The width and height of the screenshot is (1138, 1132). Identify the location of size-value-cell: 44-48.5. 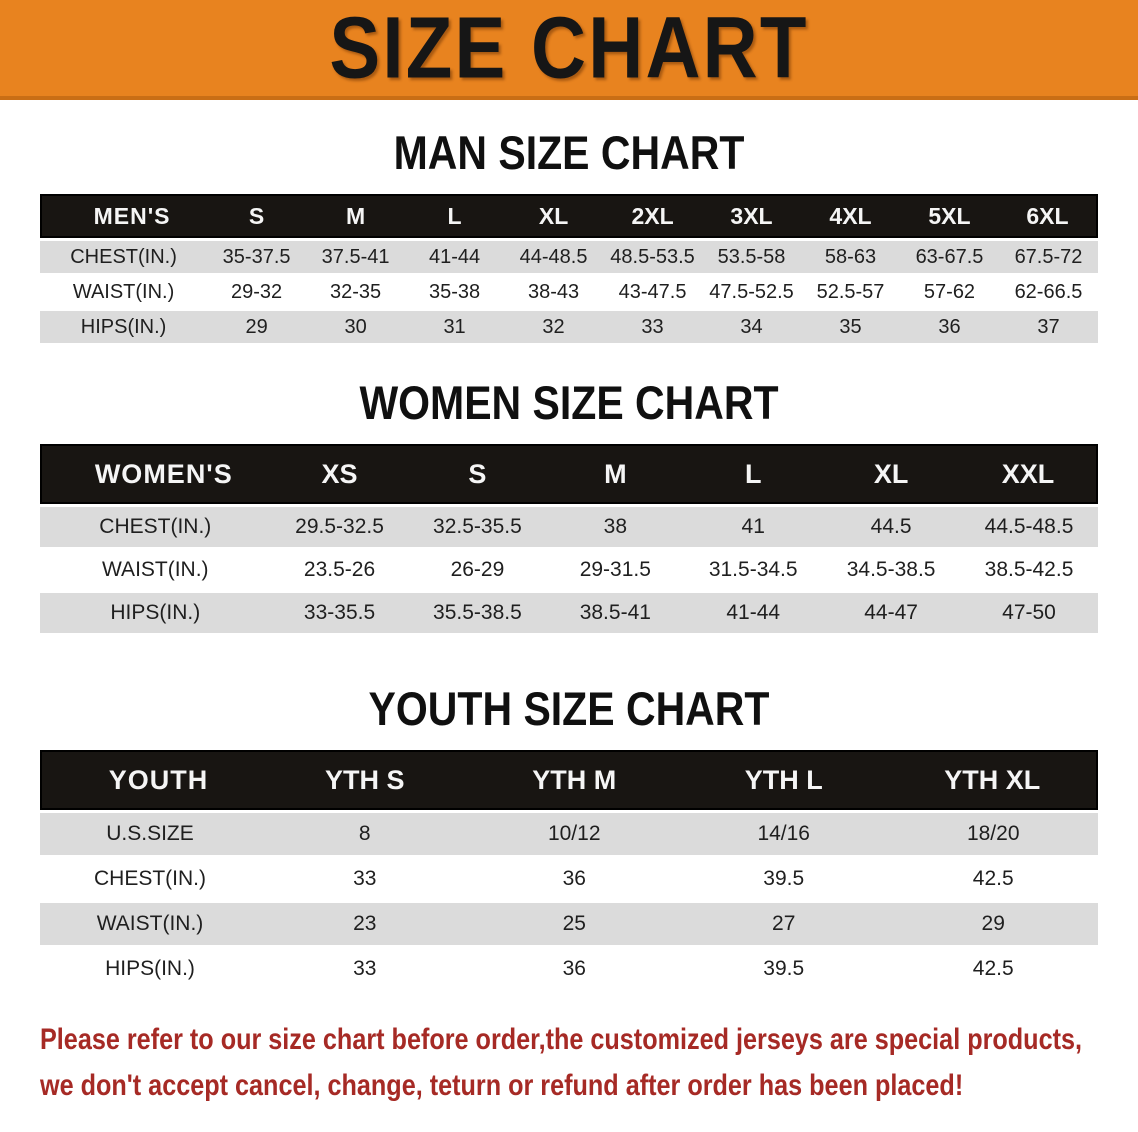
(553, 256).